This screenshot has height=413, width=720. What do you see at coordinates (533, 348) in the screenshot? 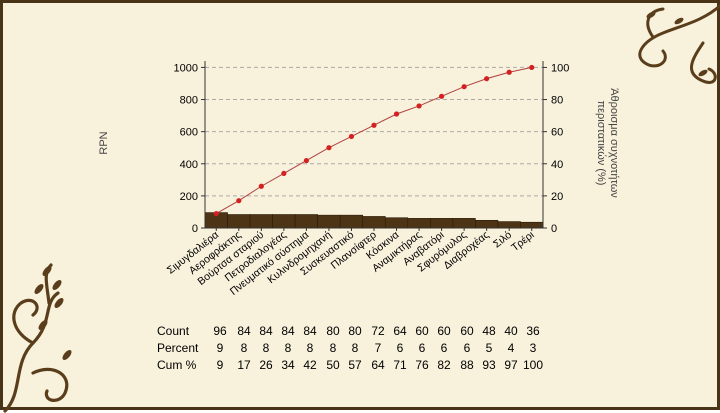
I see `table-cell: 3` at bounding box center [533, 348].